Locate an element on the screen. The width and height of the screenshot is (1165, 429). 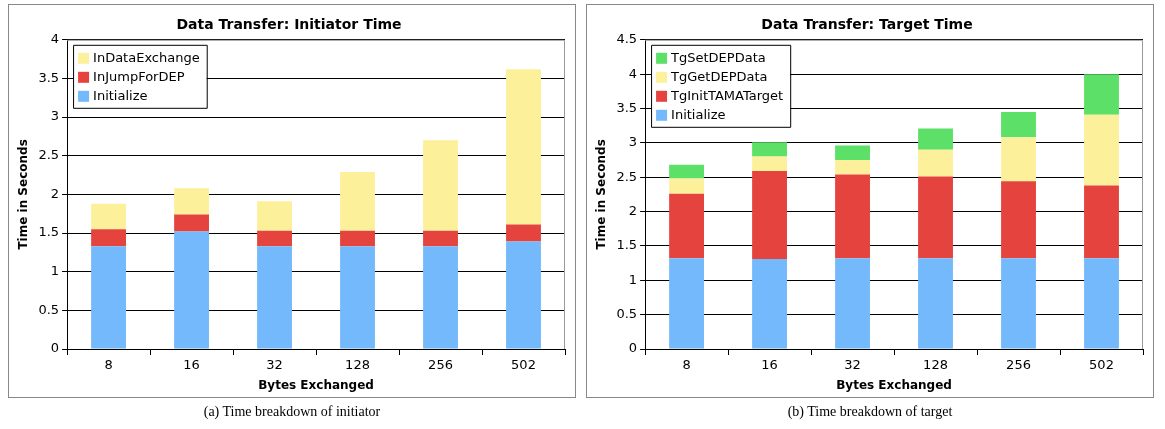
legend-label: TgGetDEPData is located at coordinates (719, 77).